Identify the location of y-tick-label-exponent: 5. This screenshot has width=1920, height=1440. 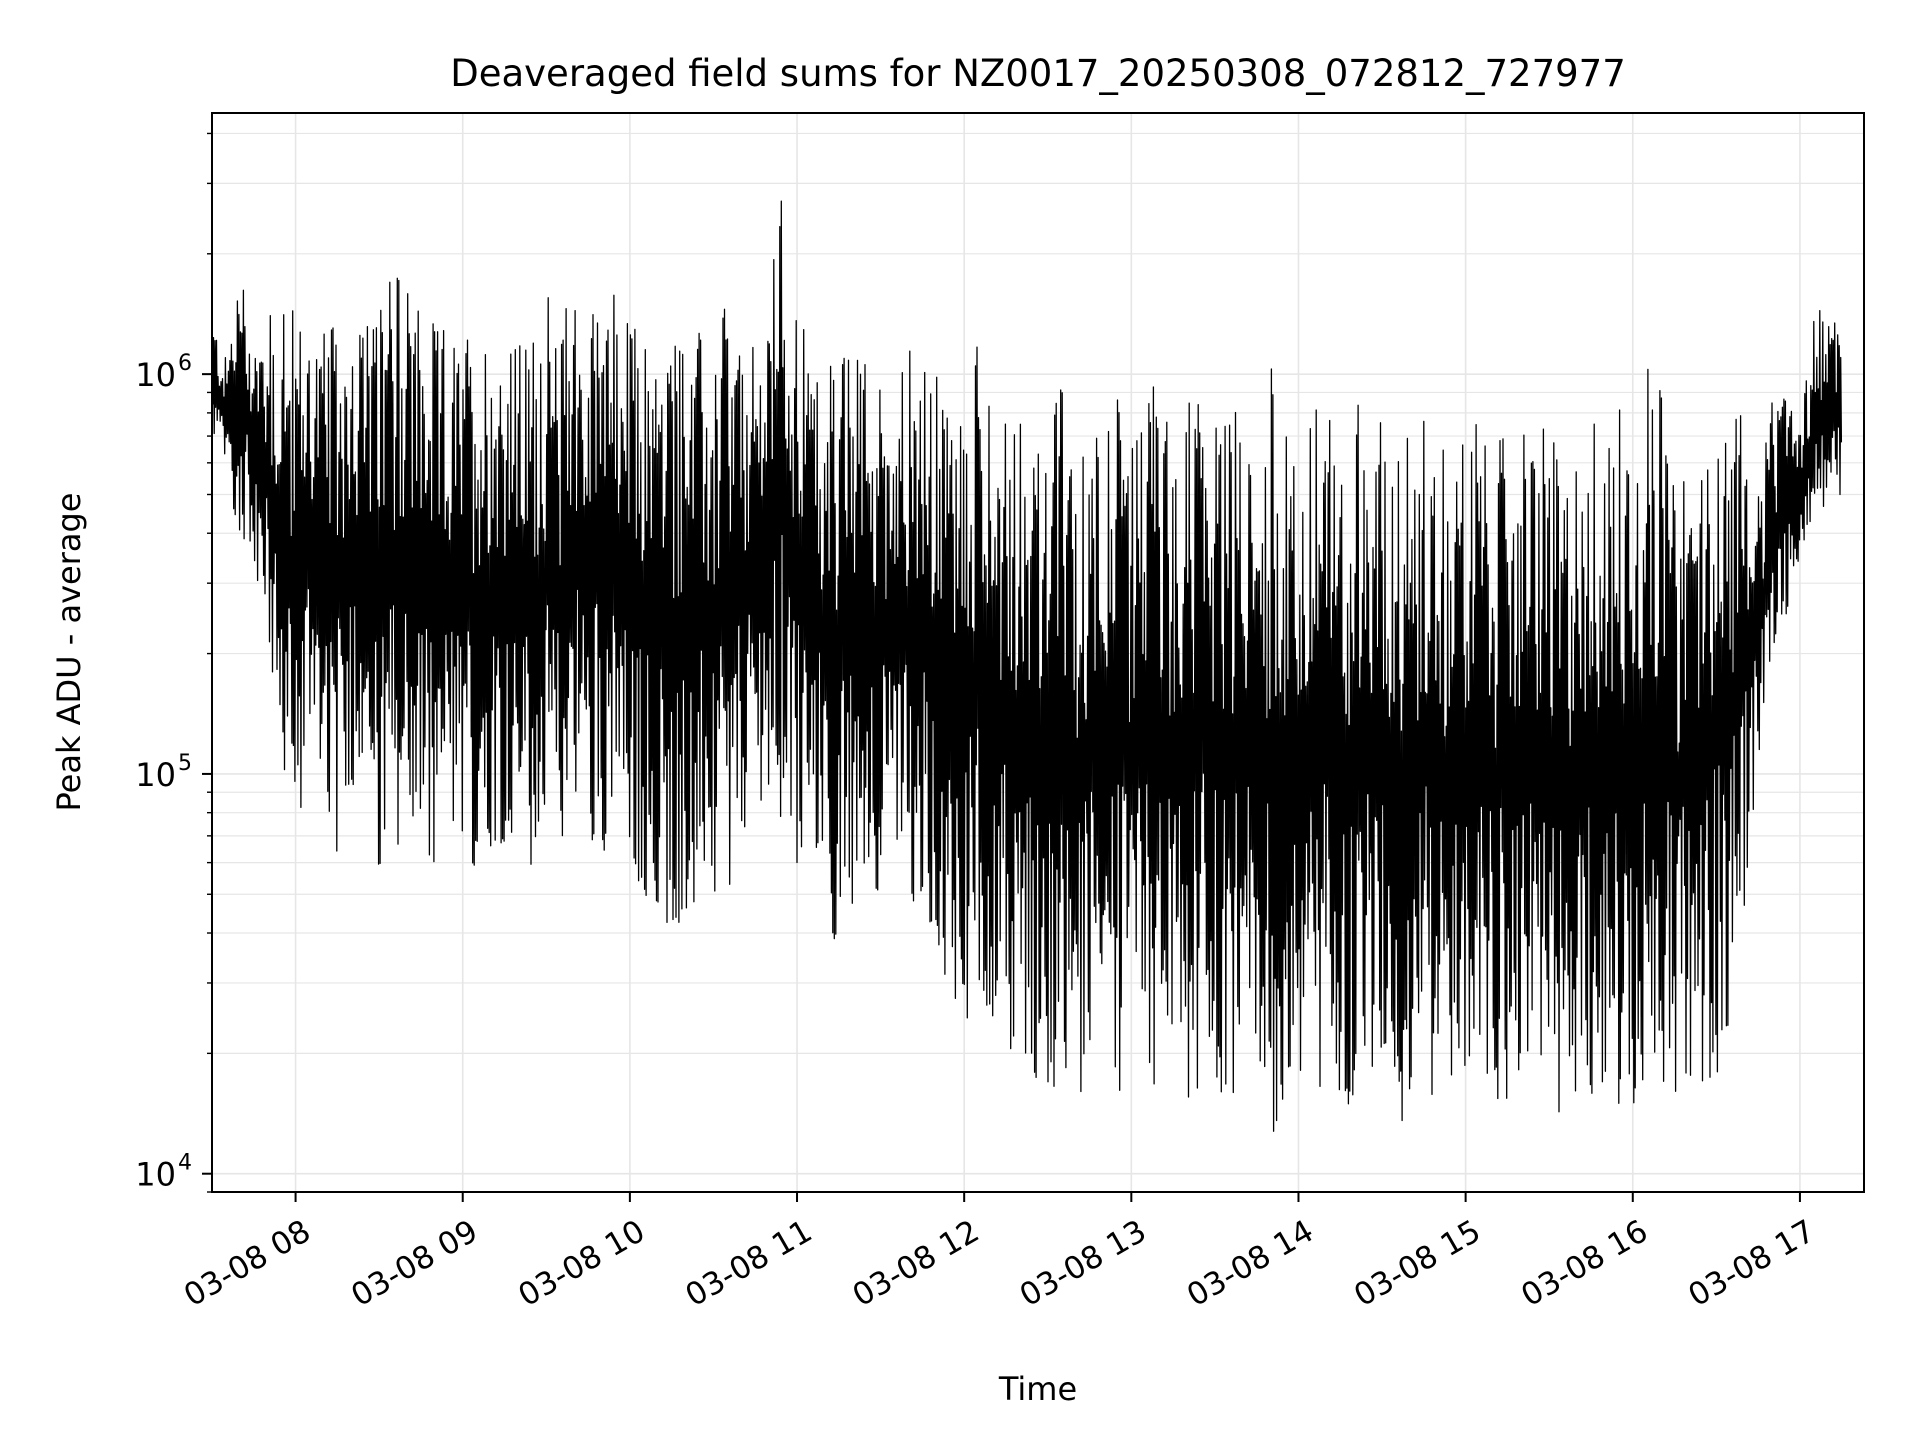
(185, 763).